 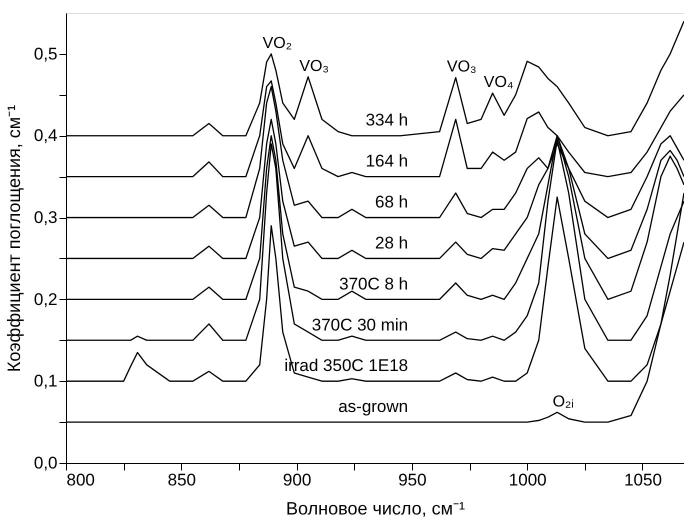 What do you see at coordinates (277, 43) in the screenshot?
I see `annotation: VO₂` at bounding box center [277, 43].